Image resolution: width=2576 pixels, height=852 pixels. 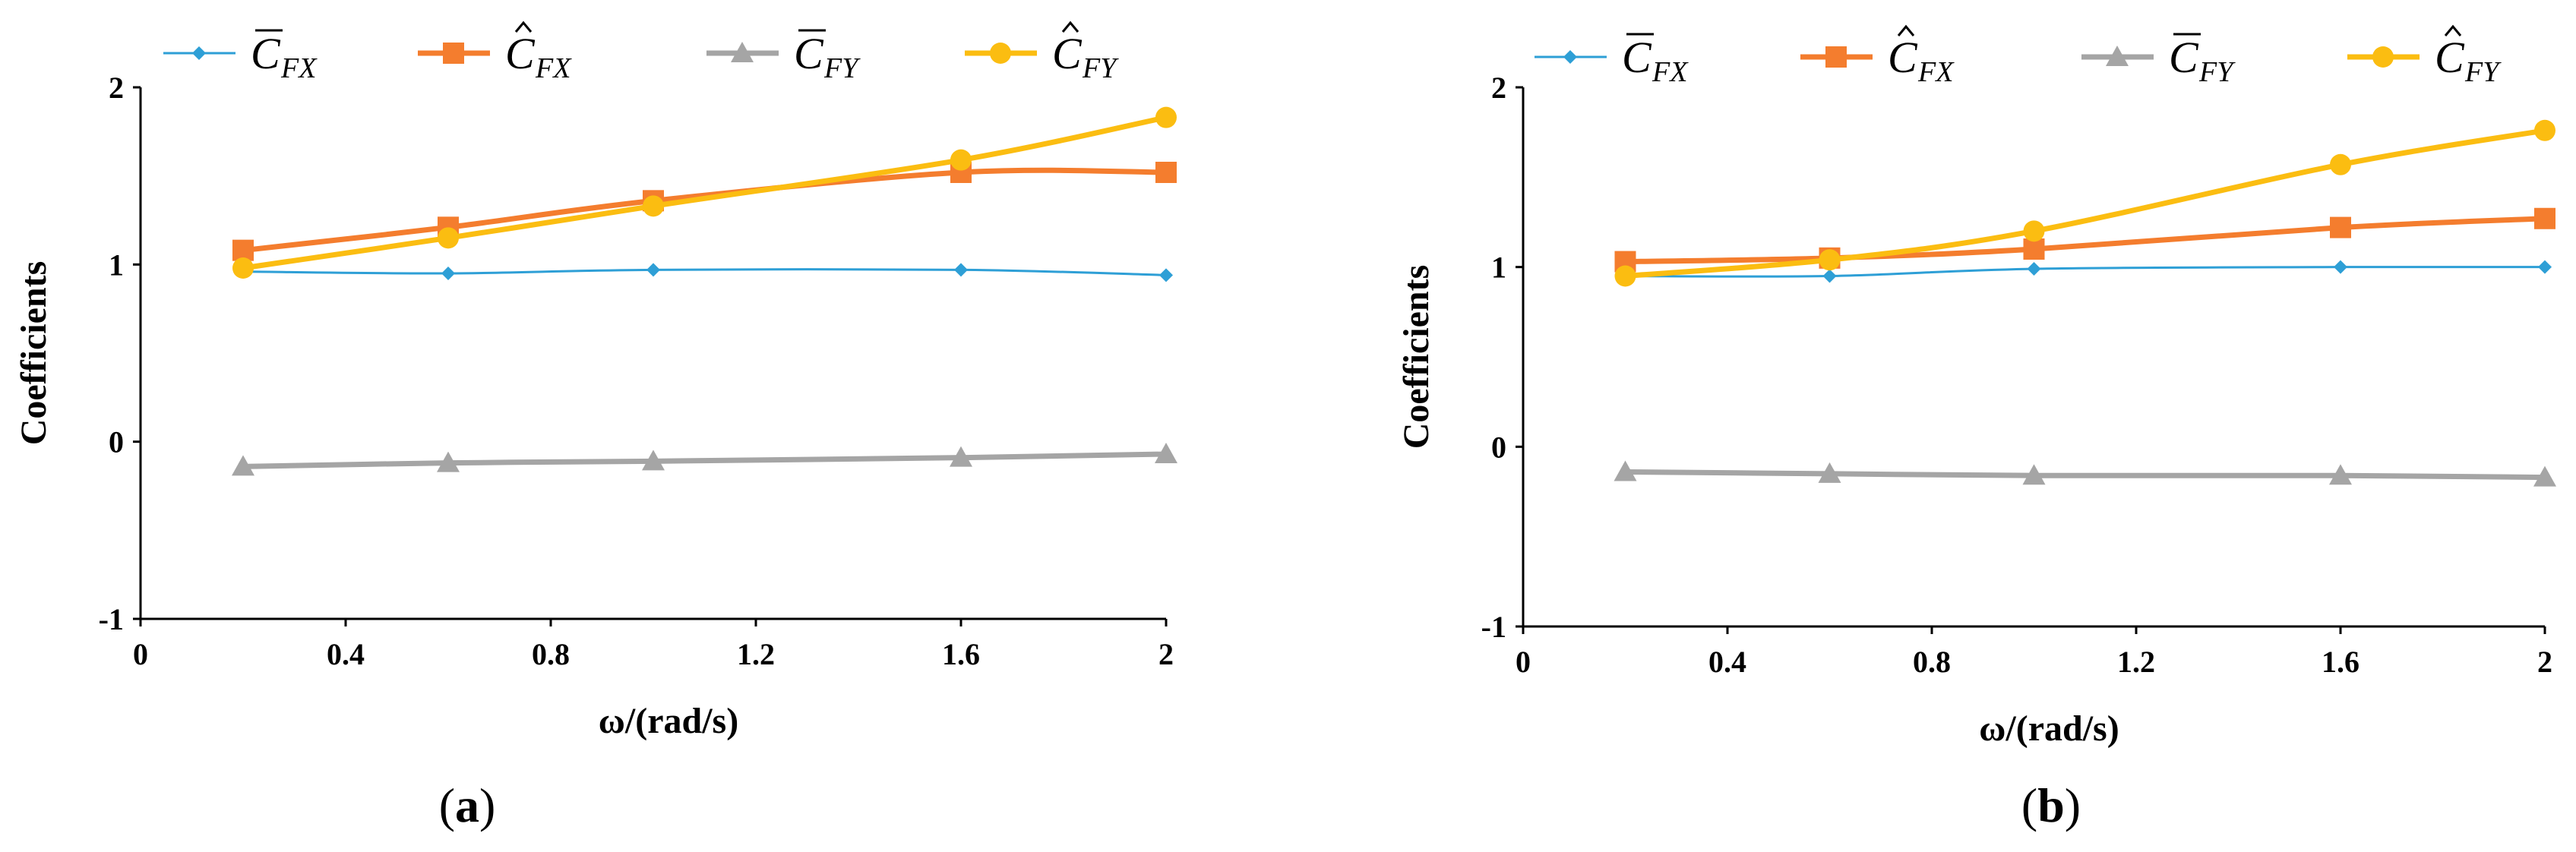 What do you see at coordinates (467, 805) in the screenshot?
I see `panel-label: (a)` at bounding box center [467, 805].